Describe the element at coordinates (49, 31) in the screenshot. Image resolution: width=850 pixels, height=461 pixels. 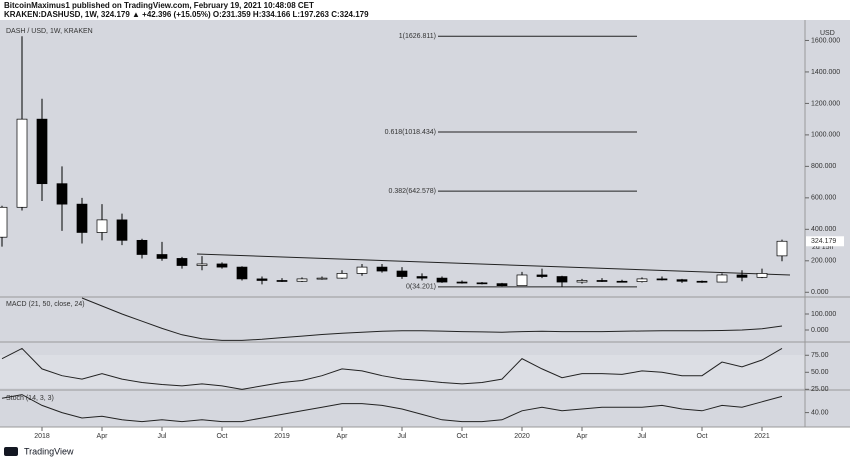
I see `chart-title: DASH / USD, 1W, KRAKEN` at that location.